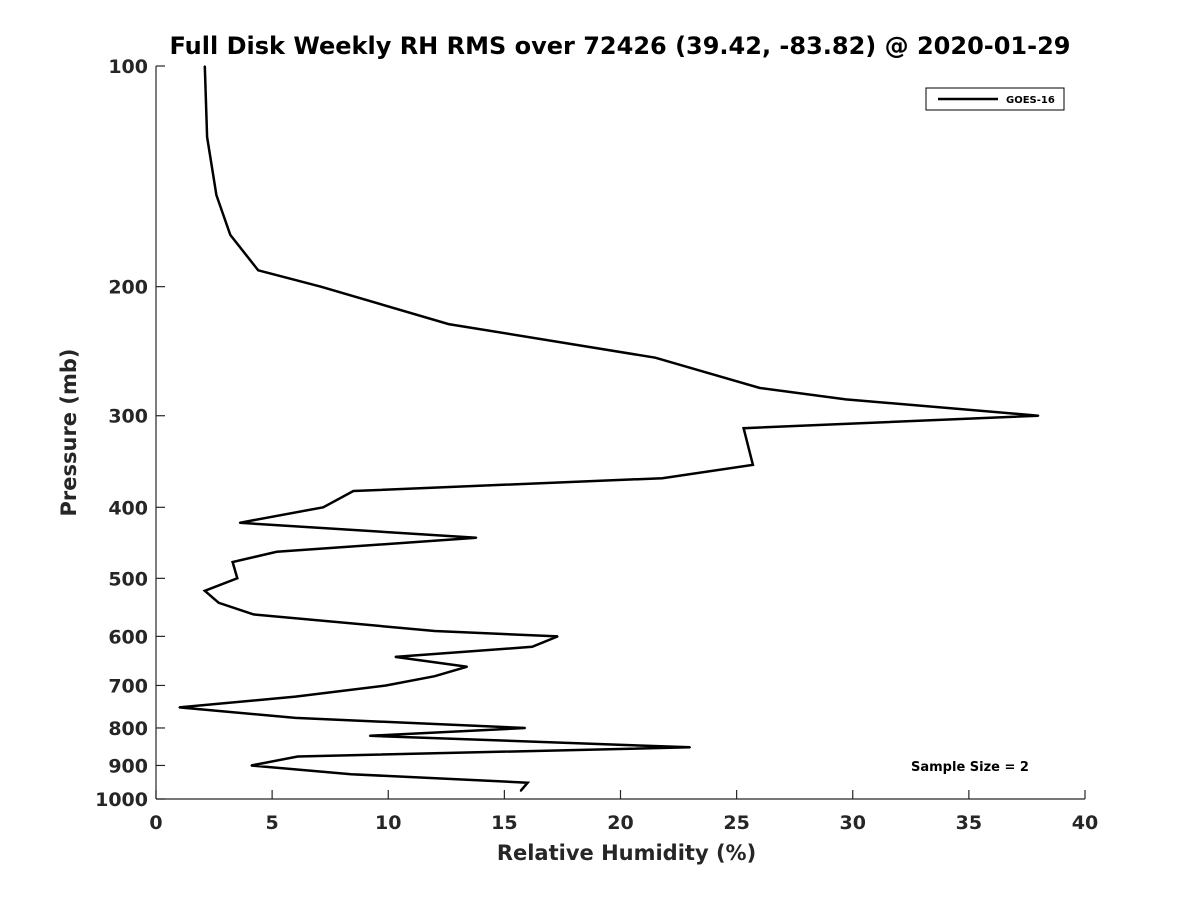 This screenshot has height=900, width=1200. I want to click on y-tick-label: 200, so click(128, 288).